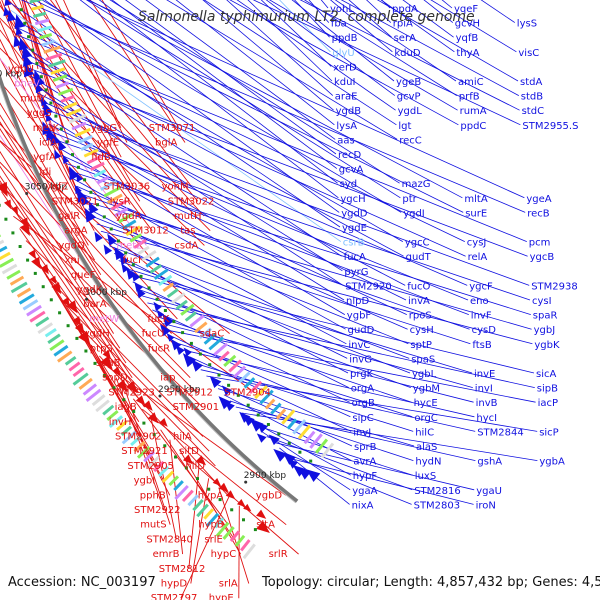 This screenshot has height=600, width=600. Describe the element at coordinates (489, 462) in the screenshot. I see `gene-label-reverse: gshA` at that location.